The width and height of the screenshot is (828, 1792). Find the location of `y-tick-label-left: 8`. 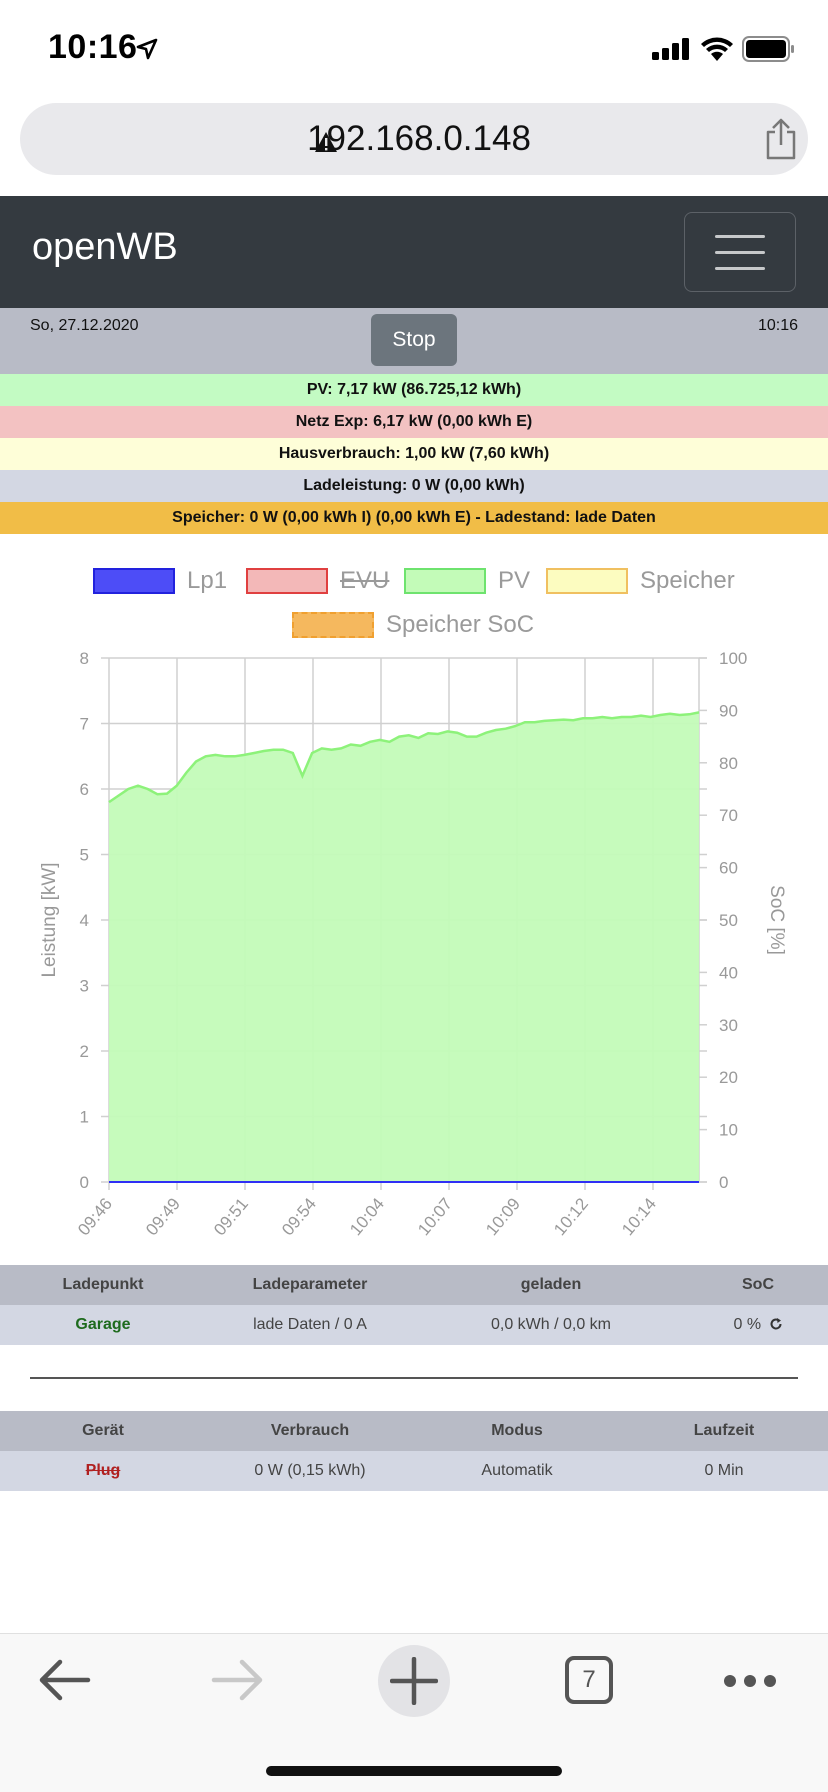

y-tick-label-left: 8 is located at coordinates (84, 658).